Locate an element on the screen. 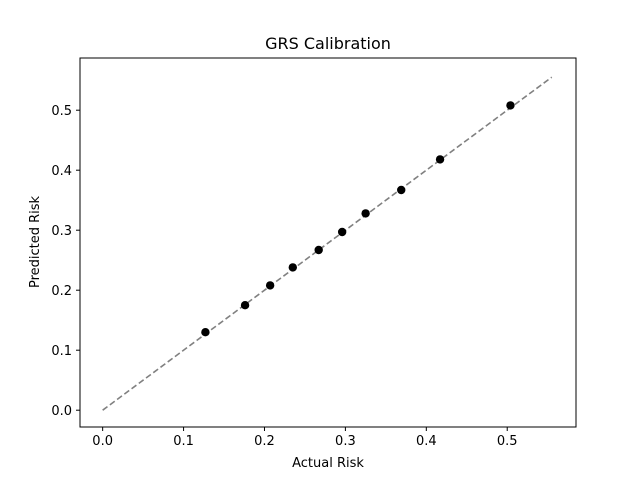  x-tick-label: 0.5 is located at coordinates (507, 441).